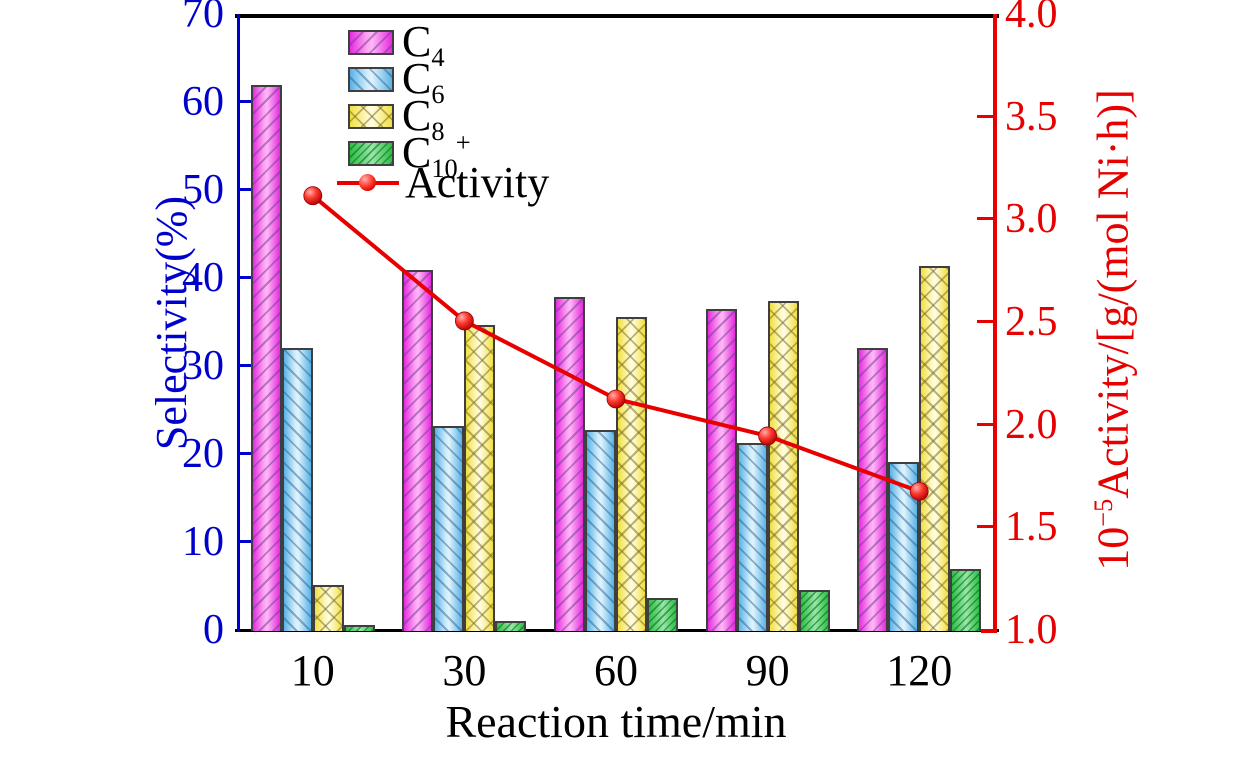 This screenshot has height=764, width=1260. What do you see at coordinates (203, 278) in the screenshot?
I see `left-axis-tick-label: 40` at bounding box center [203, 278].